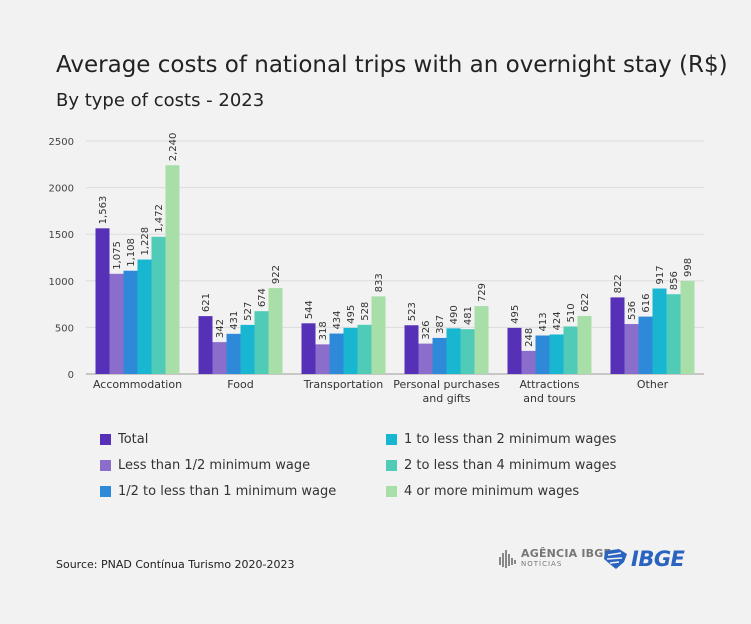  What do you see at coordinates (653, 384) in the screenshot?
I see `x-tick-label: Other` at bounding box center [653, 384].